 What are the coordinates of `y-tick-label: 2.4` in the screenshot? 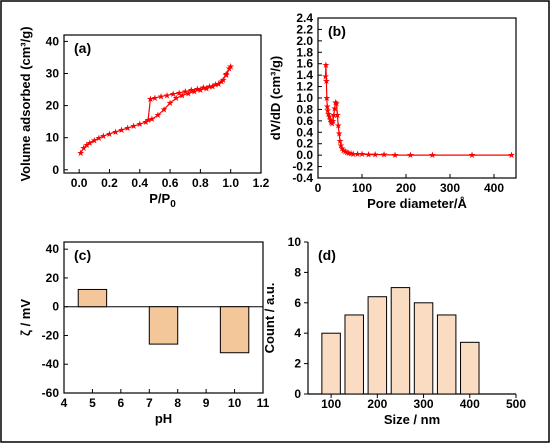 It's located at (304, 18).